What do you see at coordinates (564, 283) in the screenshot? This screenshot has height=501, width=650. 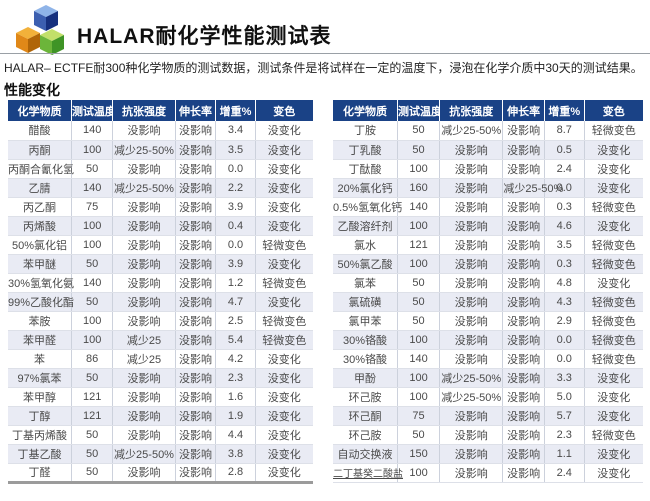 I see `table-cell: 4.8` at bounding box center [564, 283].